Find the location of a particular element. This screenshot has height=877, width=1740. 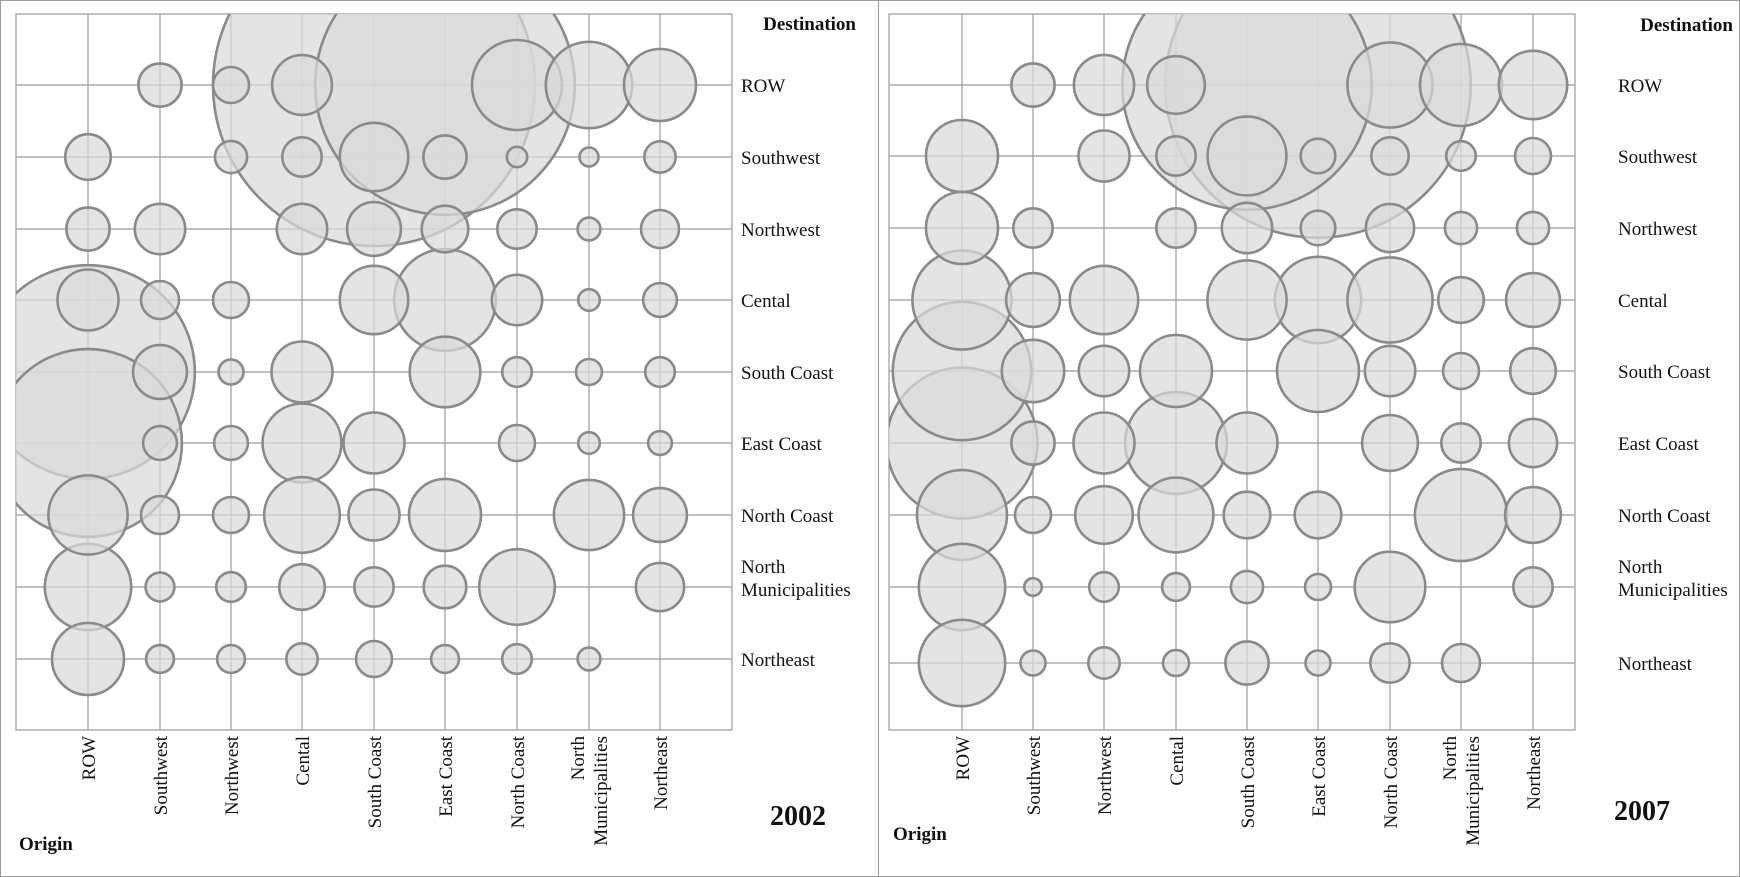

bubble-north-coast-to-southwest: North Coast → Southwest: 0.08 is located at coordinates (517, 157).